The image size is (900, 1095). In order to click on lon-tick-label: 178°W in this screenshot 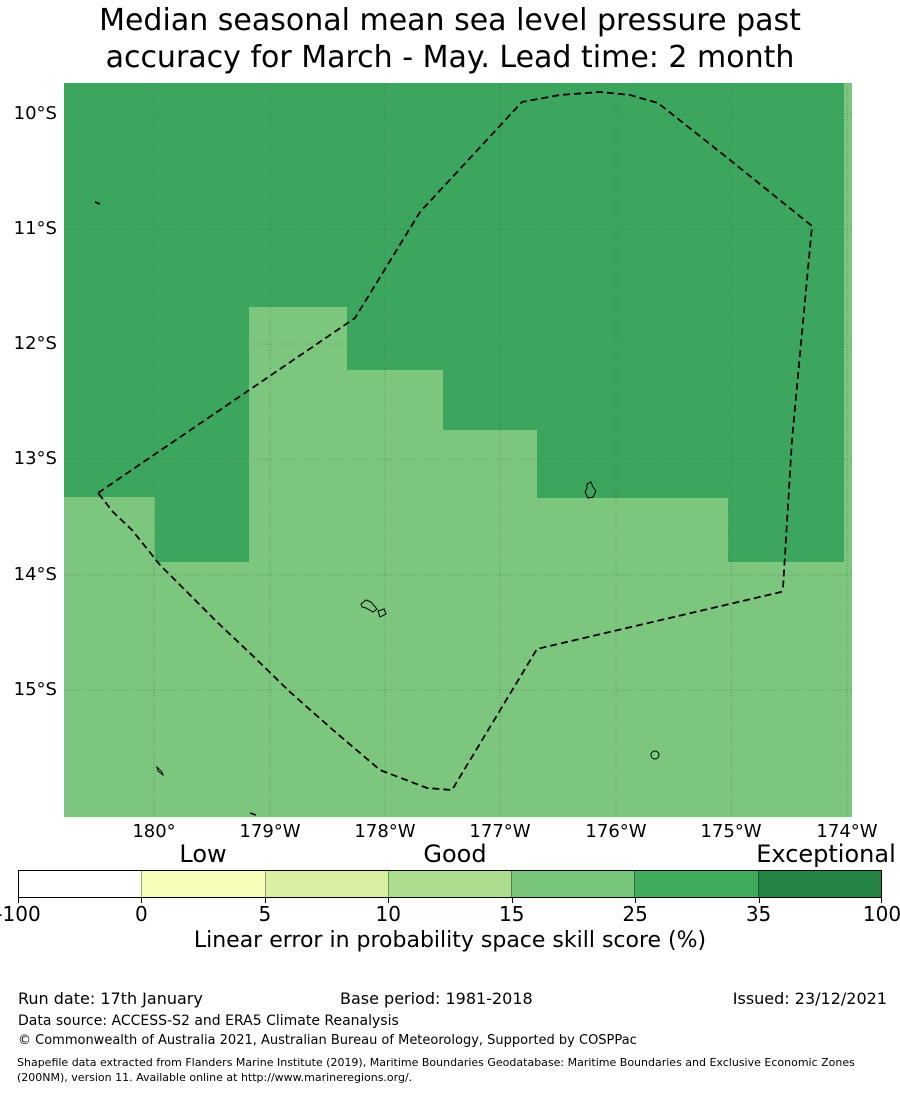, I will do `click(385, 831)`.